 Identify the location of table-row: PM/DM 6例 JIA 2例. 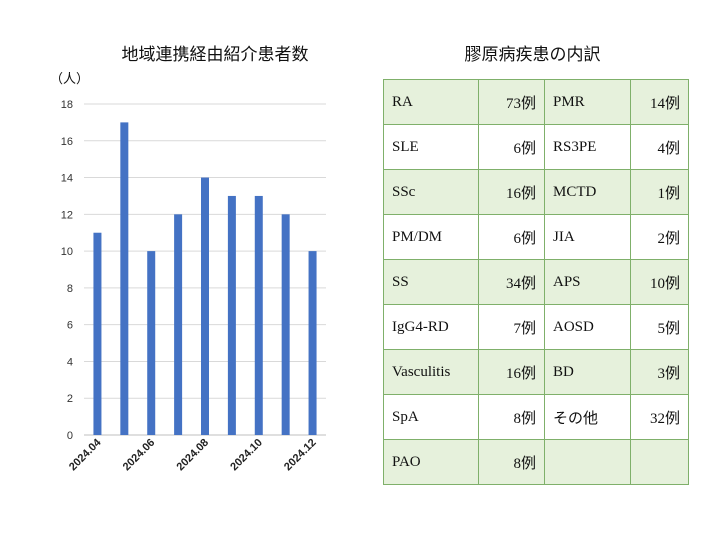
(536, 237).